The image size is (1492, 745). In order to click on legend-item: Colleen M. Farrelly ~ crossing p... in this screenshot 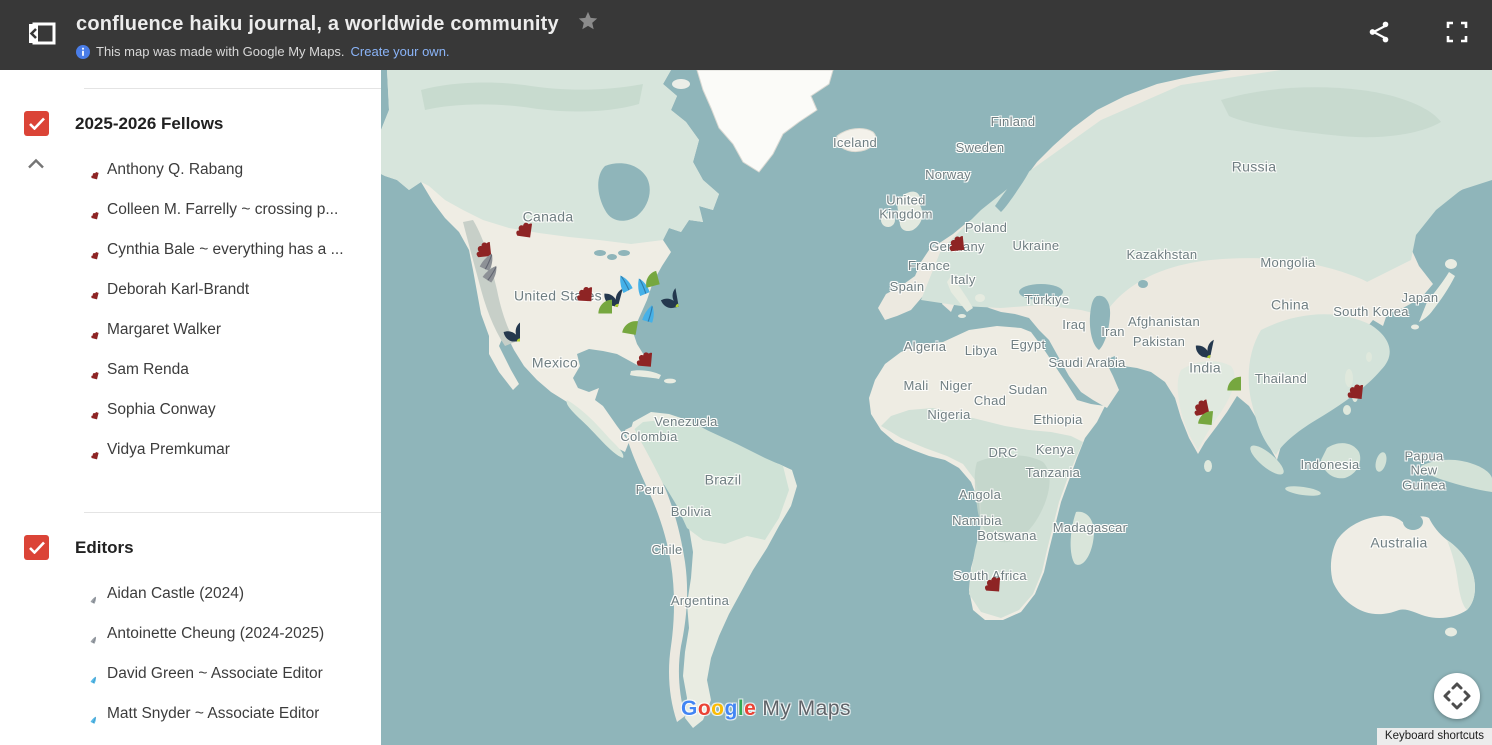, I will do `click(233, 210)`.